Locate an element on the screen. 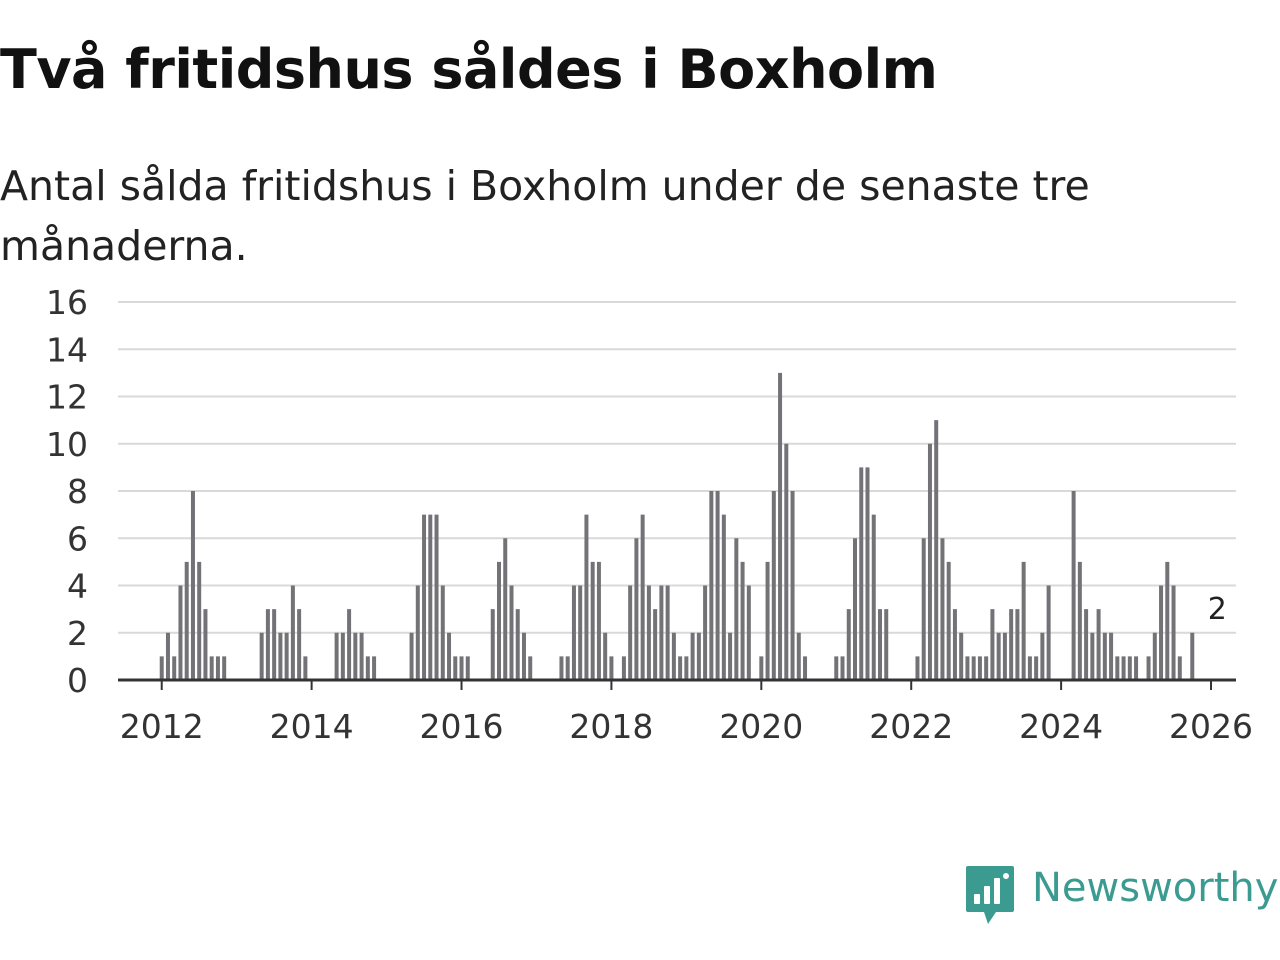 The width and height of the screenshot is (1280, 960). x-axis: 2012 2014 2016 2018 2020 2022 2024 2026 is located at coordinates (686, 713).